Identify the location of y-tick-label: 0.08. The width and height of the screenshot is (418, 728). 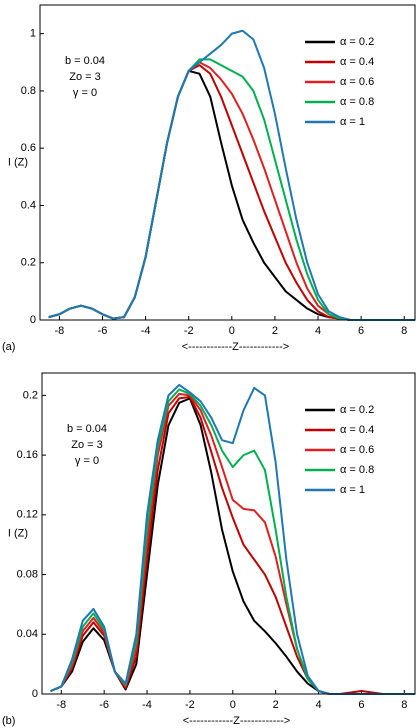
(27, 574).